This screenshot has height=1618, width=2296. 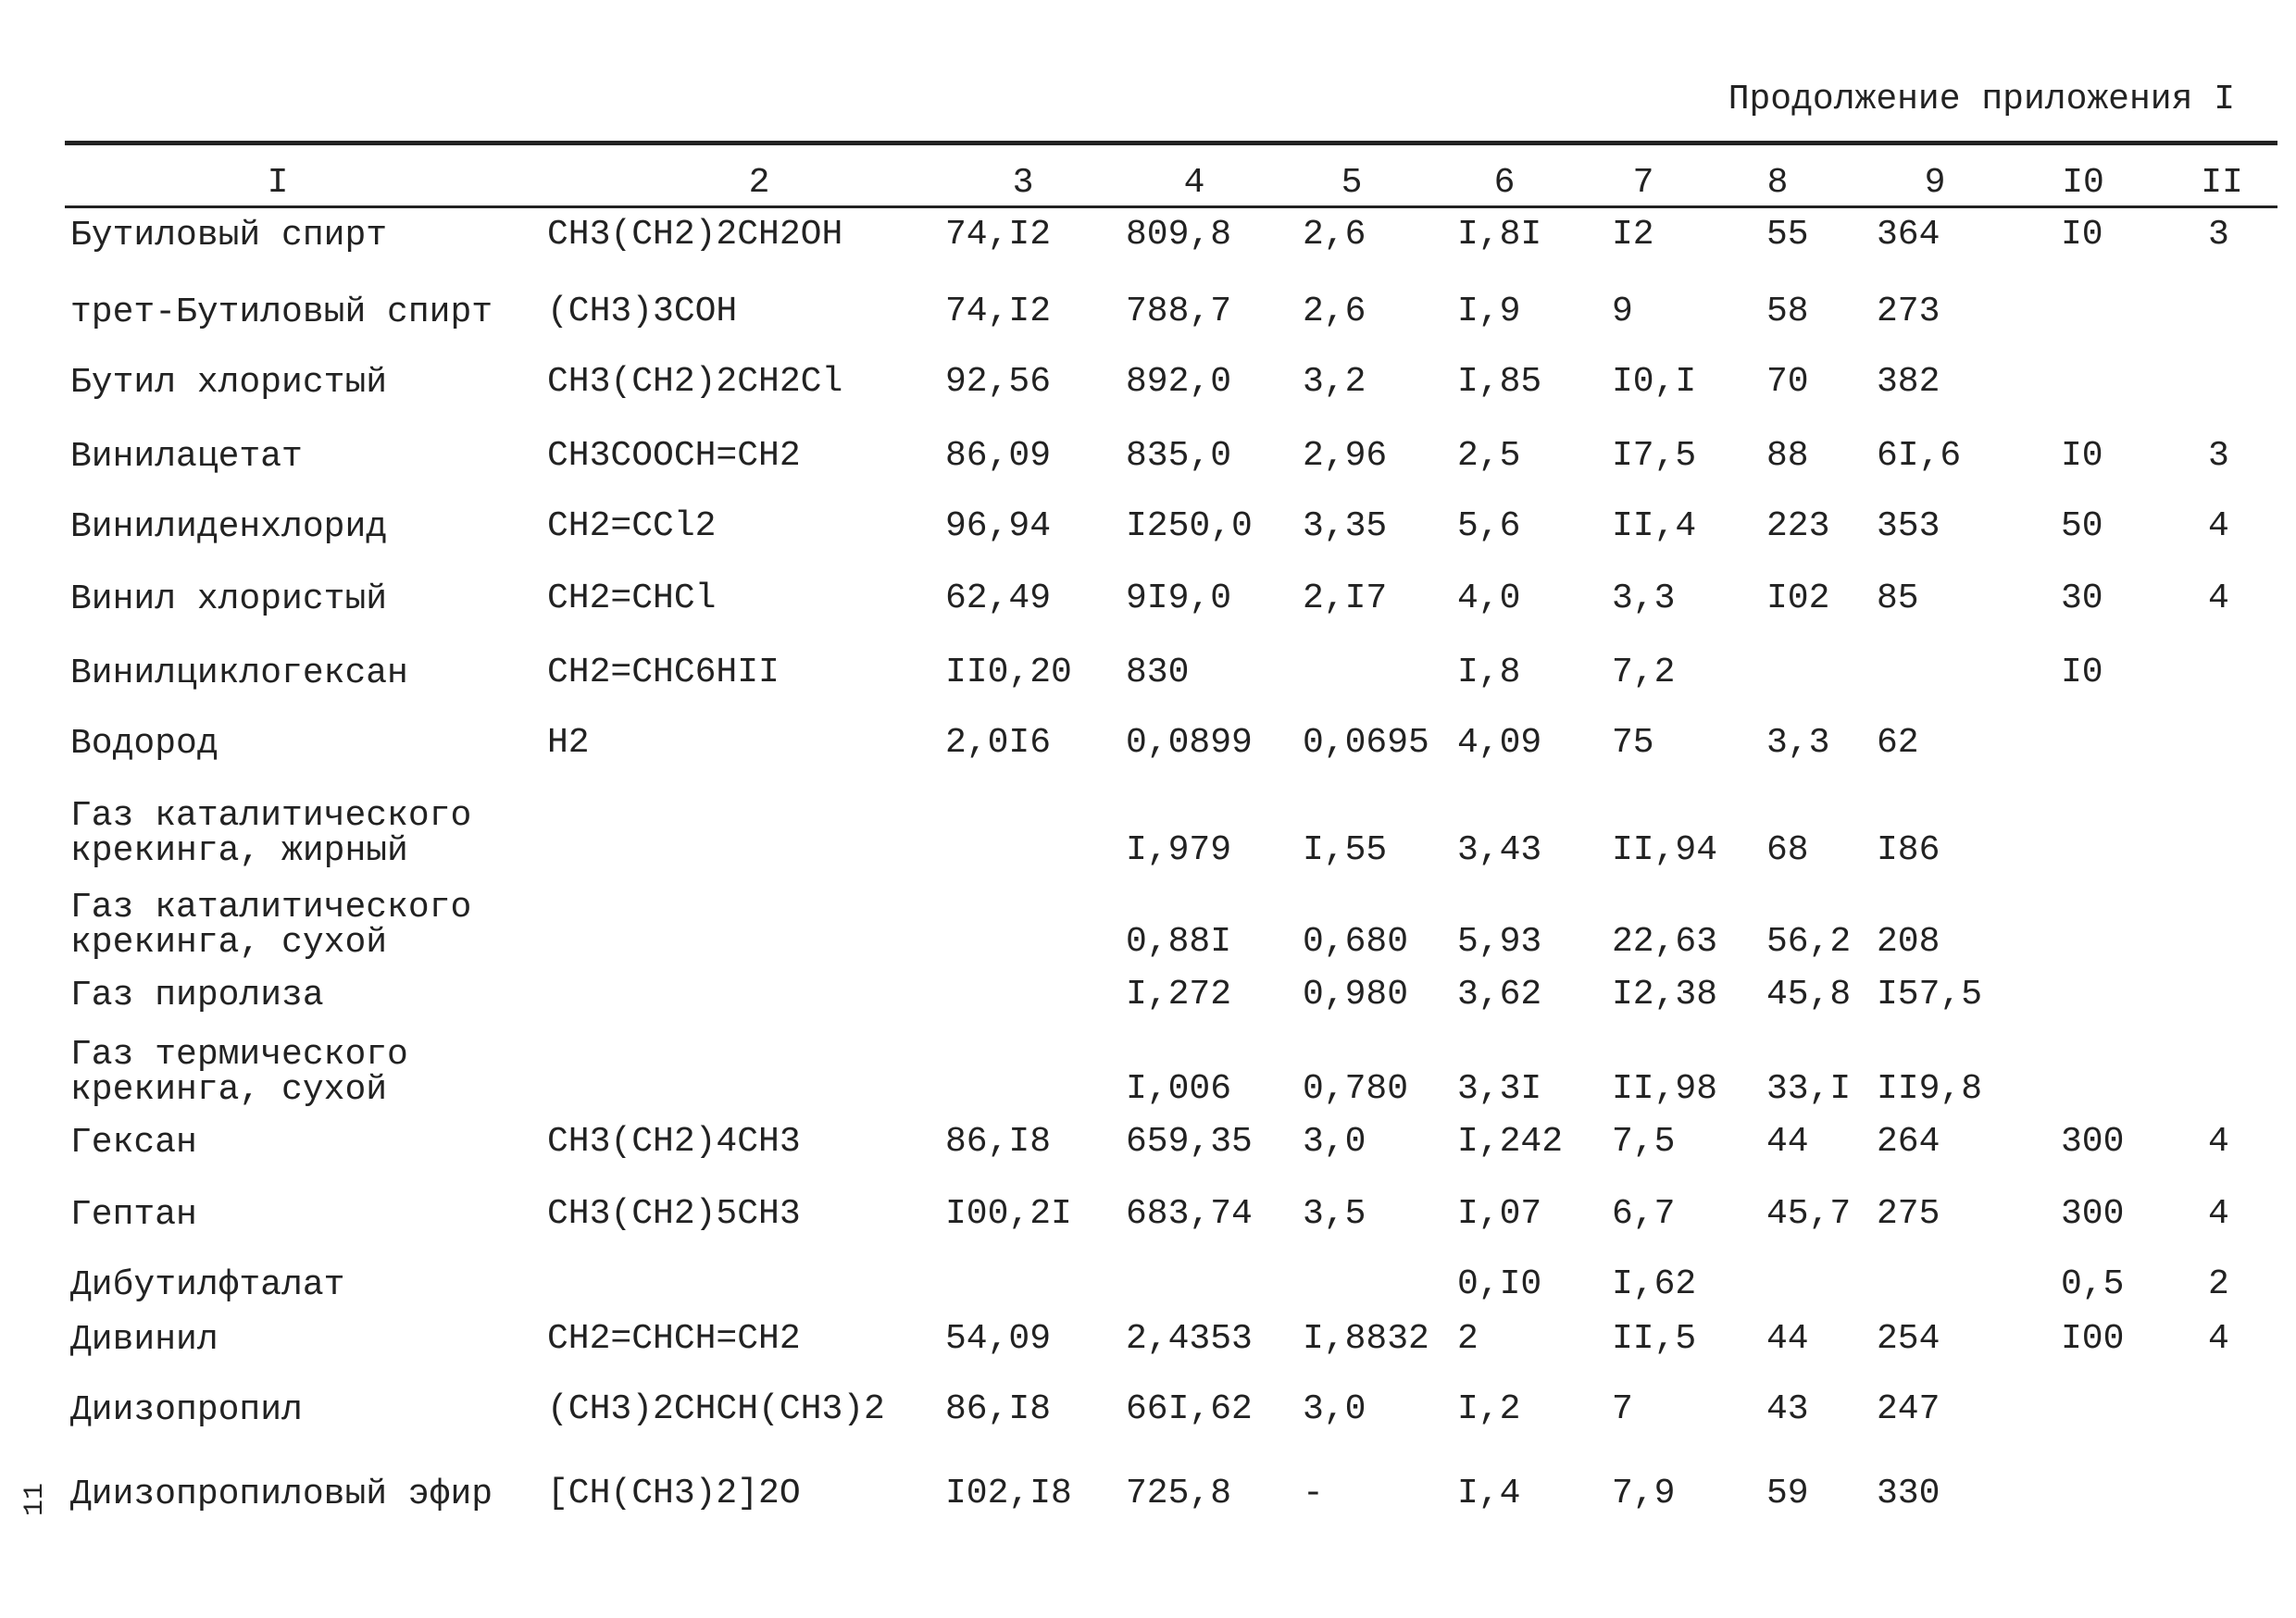 I want to click on formula: CH3(CH2)2CH2Cl, so click(x=695, y=382).